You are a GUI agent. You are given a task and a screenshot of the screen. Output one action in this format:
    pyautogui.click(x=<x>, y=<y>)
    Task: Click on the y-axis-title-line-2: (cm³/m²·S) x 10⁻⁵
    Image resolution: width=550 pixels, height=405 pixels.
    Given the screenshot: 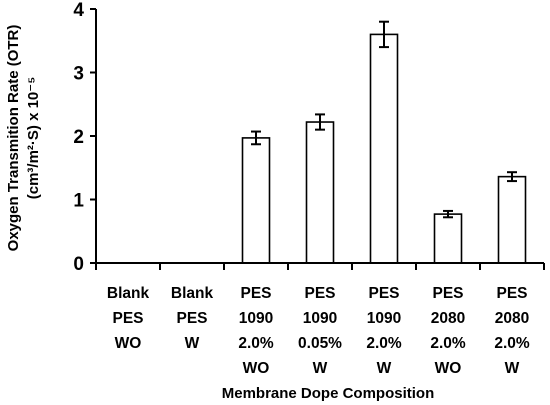 What is the action you would take?
    pyautogui.click(x=33, y=138)
    